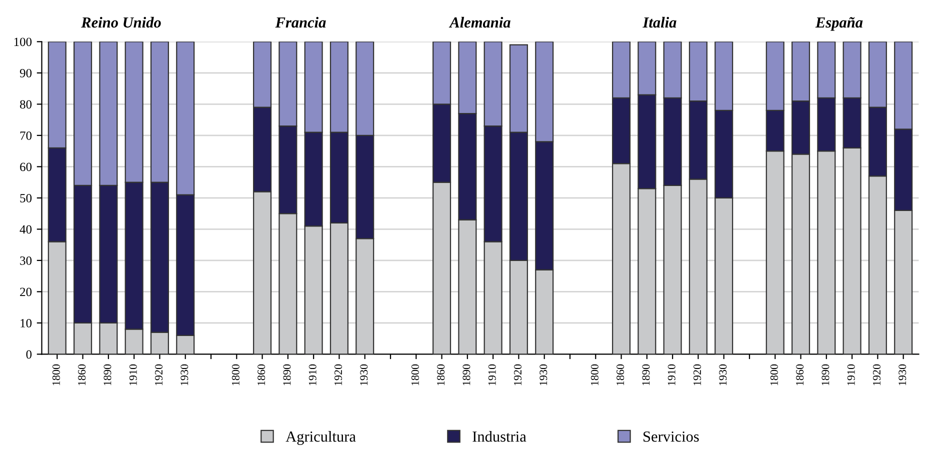  I want to click on legend-label: Agricultura, so click(321, 438).